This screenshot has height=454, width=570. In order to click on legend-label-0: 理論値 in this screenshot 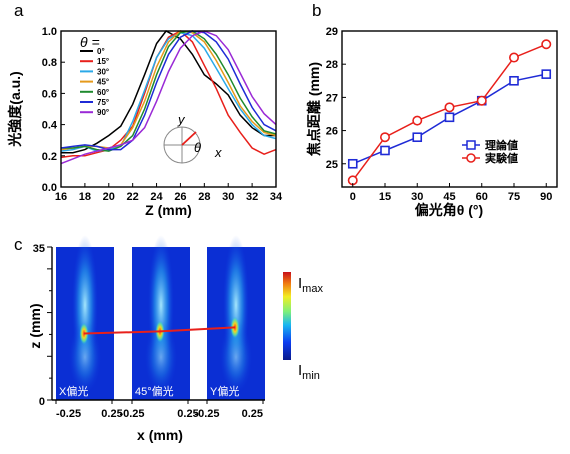, I will do `click(501, 145)`.